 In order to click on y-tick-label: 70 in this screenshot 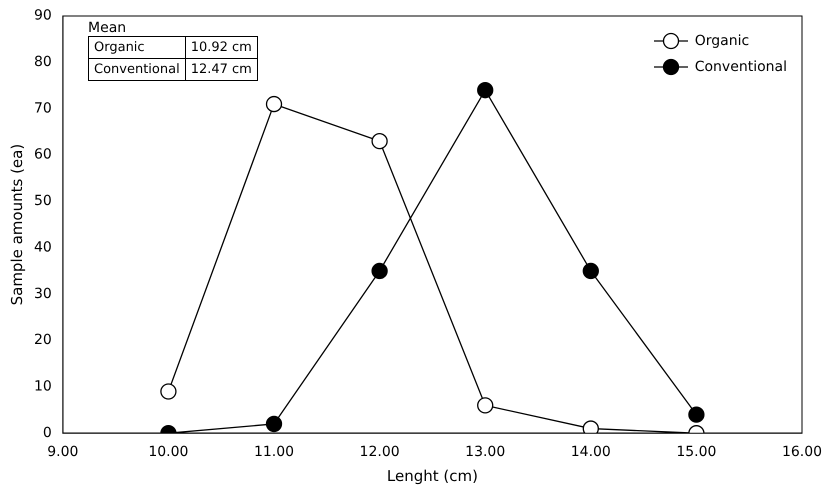, I will do `click(43, 108)`.